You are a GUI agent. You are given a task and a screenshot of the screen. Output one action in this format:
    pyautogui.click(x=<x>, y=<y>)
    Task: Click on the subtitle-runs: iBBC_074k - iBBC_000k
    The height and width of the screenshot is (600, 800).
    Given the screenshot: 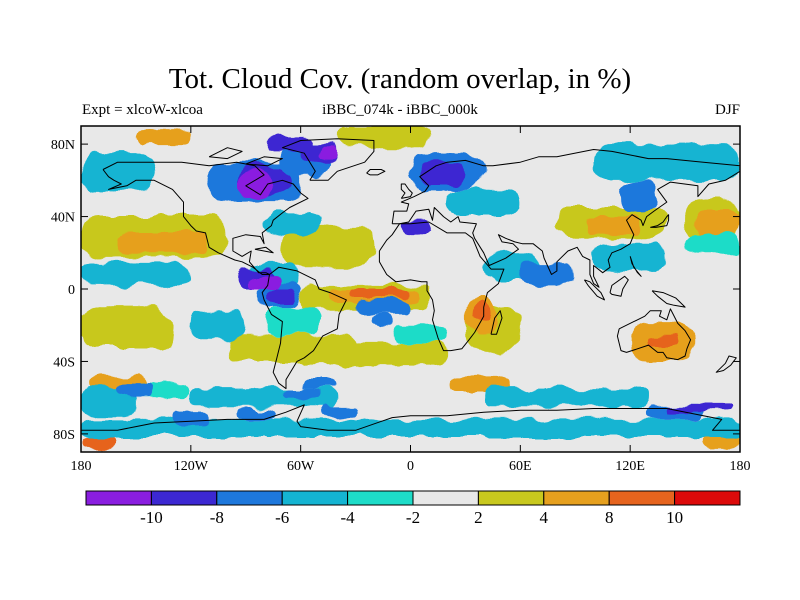 What is the action you would take?
    pyautogui.click(x=400, y=110)
    